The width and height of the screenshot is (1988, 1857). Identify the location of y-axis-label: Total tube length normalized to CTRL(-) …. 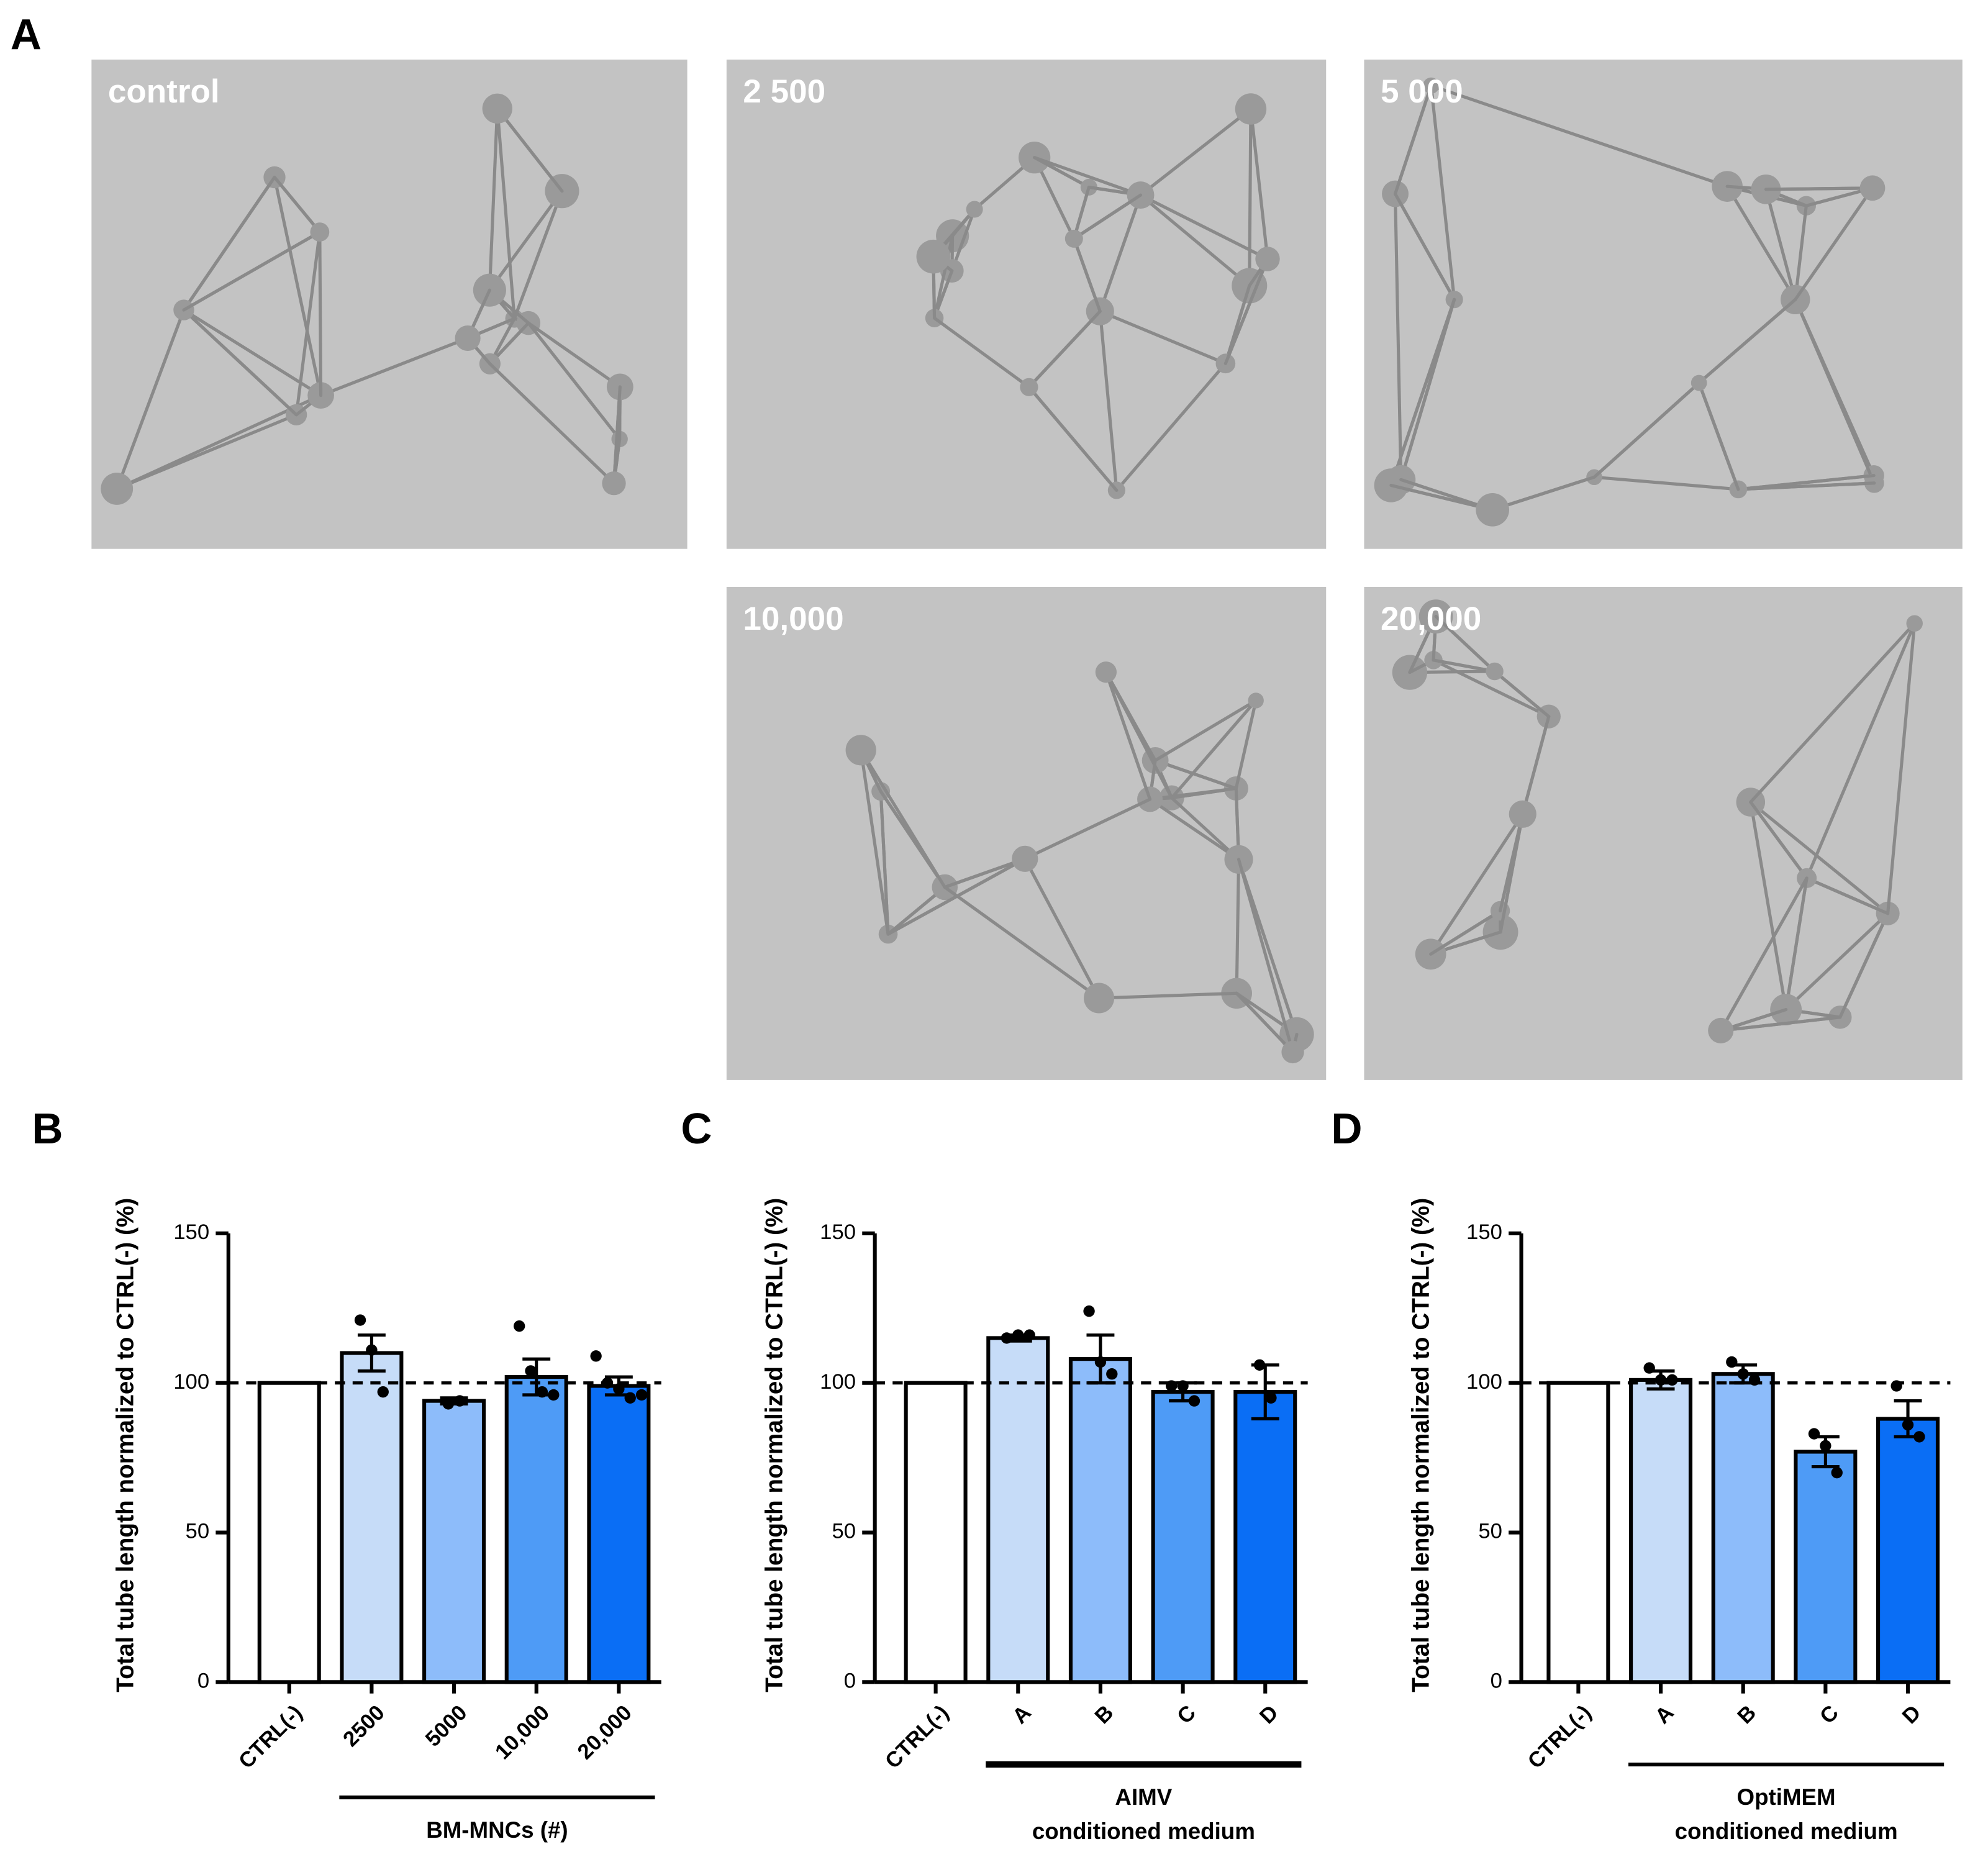
(1421, 1445).